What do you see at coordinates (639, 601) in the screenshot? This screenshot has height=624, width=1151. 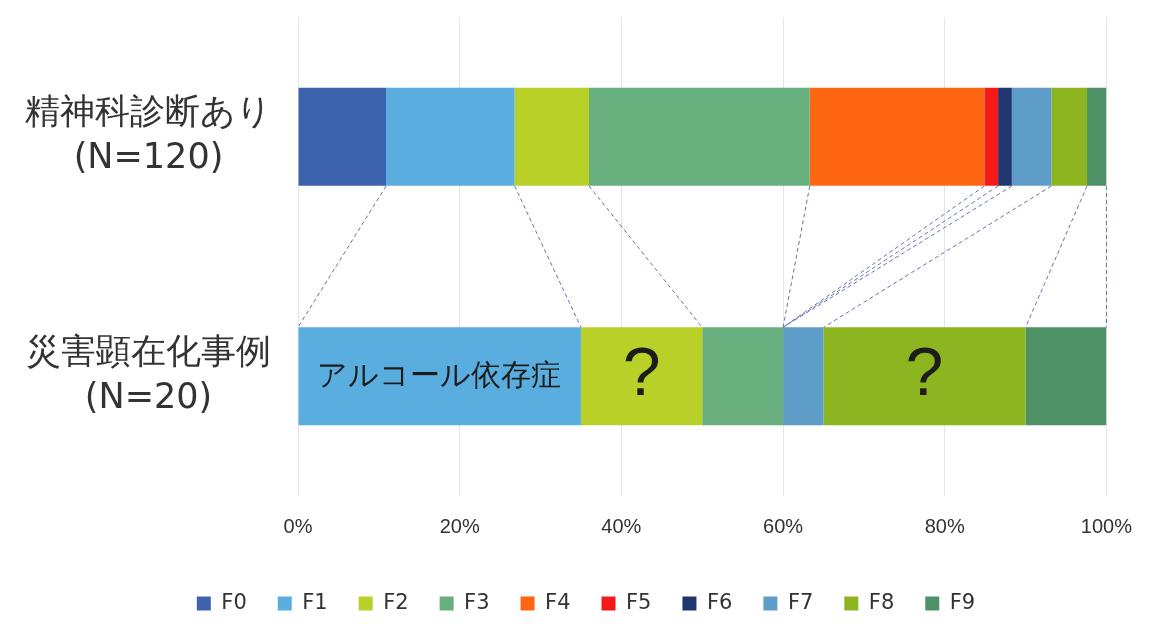 I see `legend-label: F5` at bounding box center [639, 601].